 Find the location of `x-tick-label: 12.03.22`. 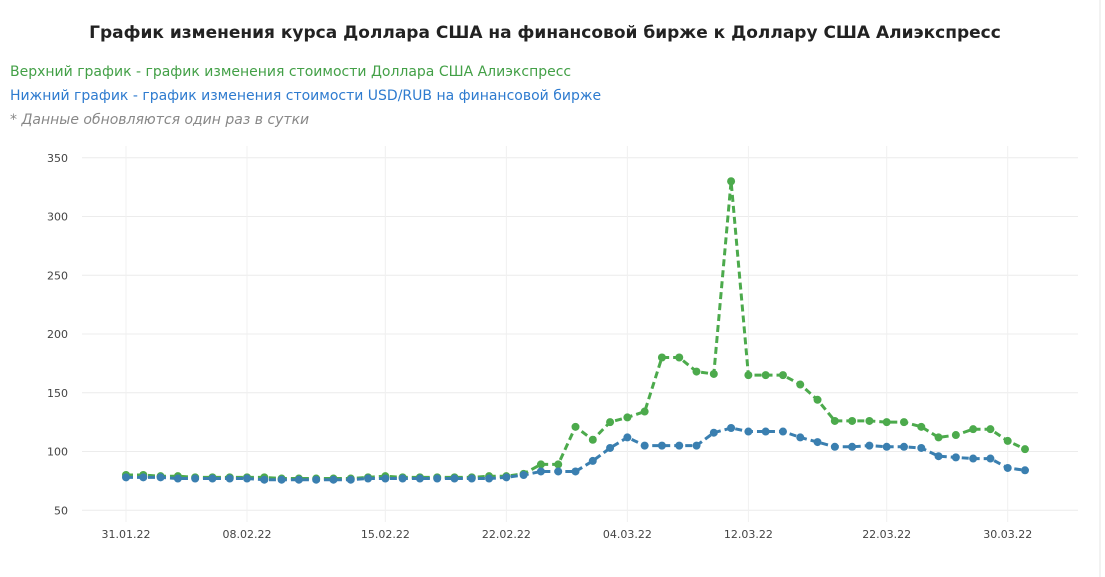

x-tick-label: 12.03.22 is located at coordinates (748, 534).